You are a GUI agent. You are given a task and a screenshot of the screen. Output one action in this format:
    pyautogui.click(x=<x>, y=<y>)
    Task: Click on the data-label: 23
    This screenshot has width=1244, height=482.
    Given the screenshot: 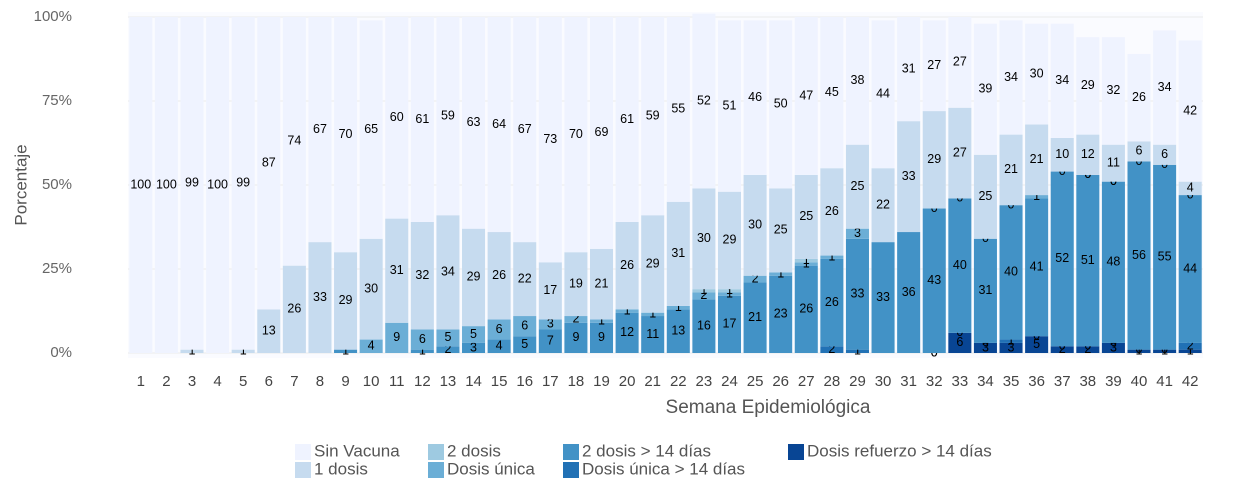 What is the action you would take?
    pyautogui.click(x=781, y=314)
    